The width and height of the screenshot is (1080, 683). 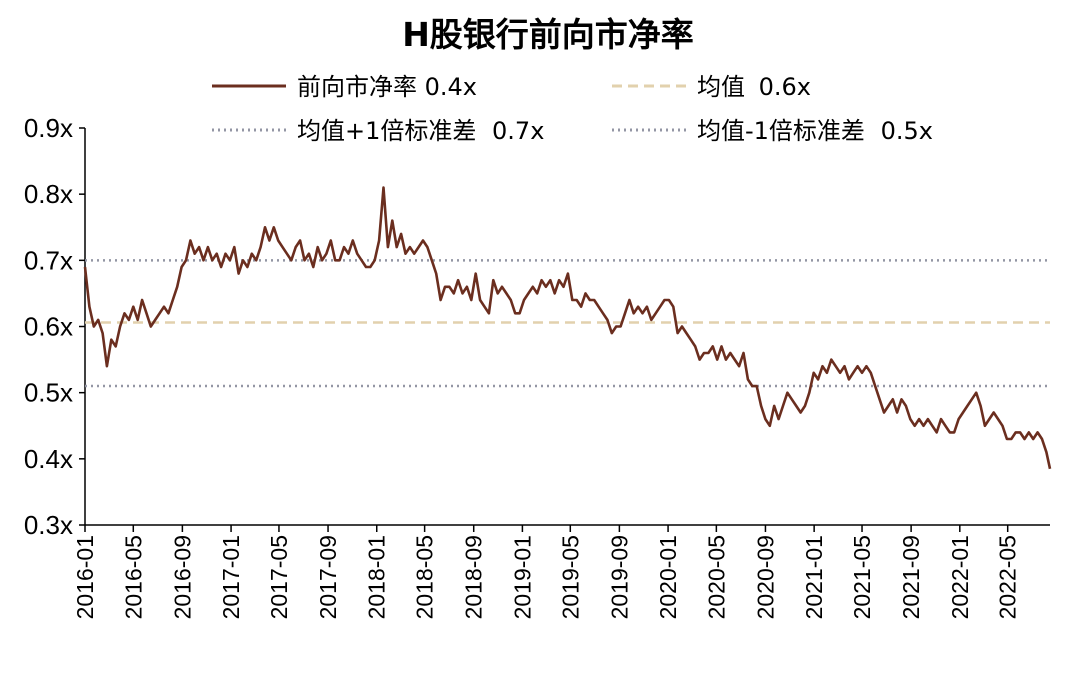 I want to click on y-tick-label: 0.4x, so click(x=48, y=459).